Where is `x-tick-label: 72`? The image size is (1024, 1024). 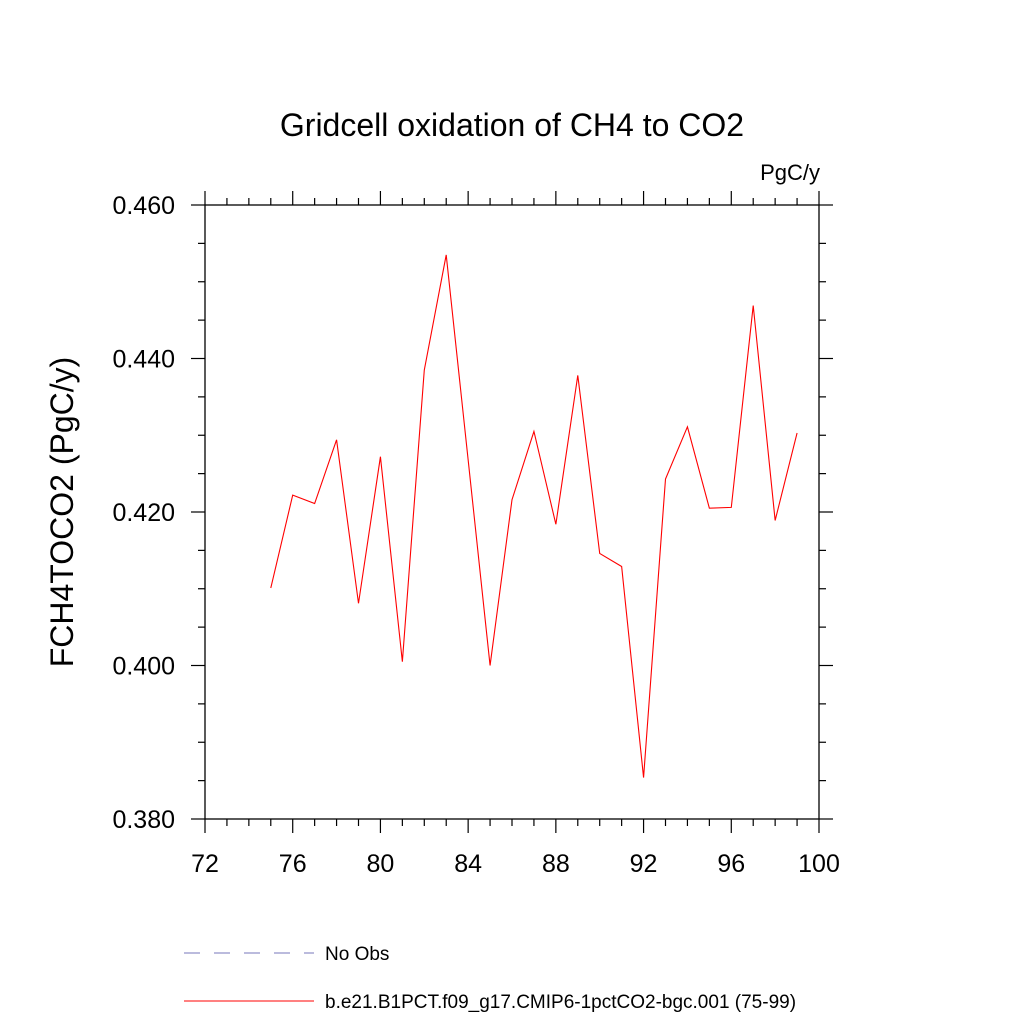 x-tick-label: 72 is located at coordinates (205, 864).